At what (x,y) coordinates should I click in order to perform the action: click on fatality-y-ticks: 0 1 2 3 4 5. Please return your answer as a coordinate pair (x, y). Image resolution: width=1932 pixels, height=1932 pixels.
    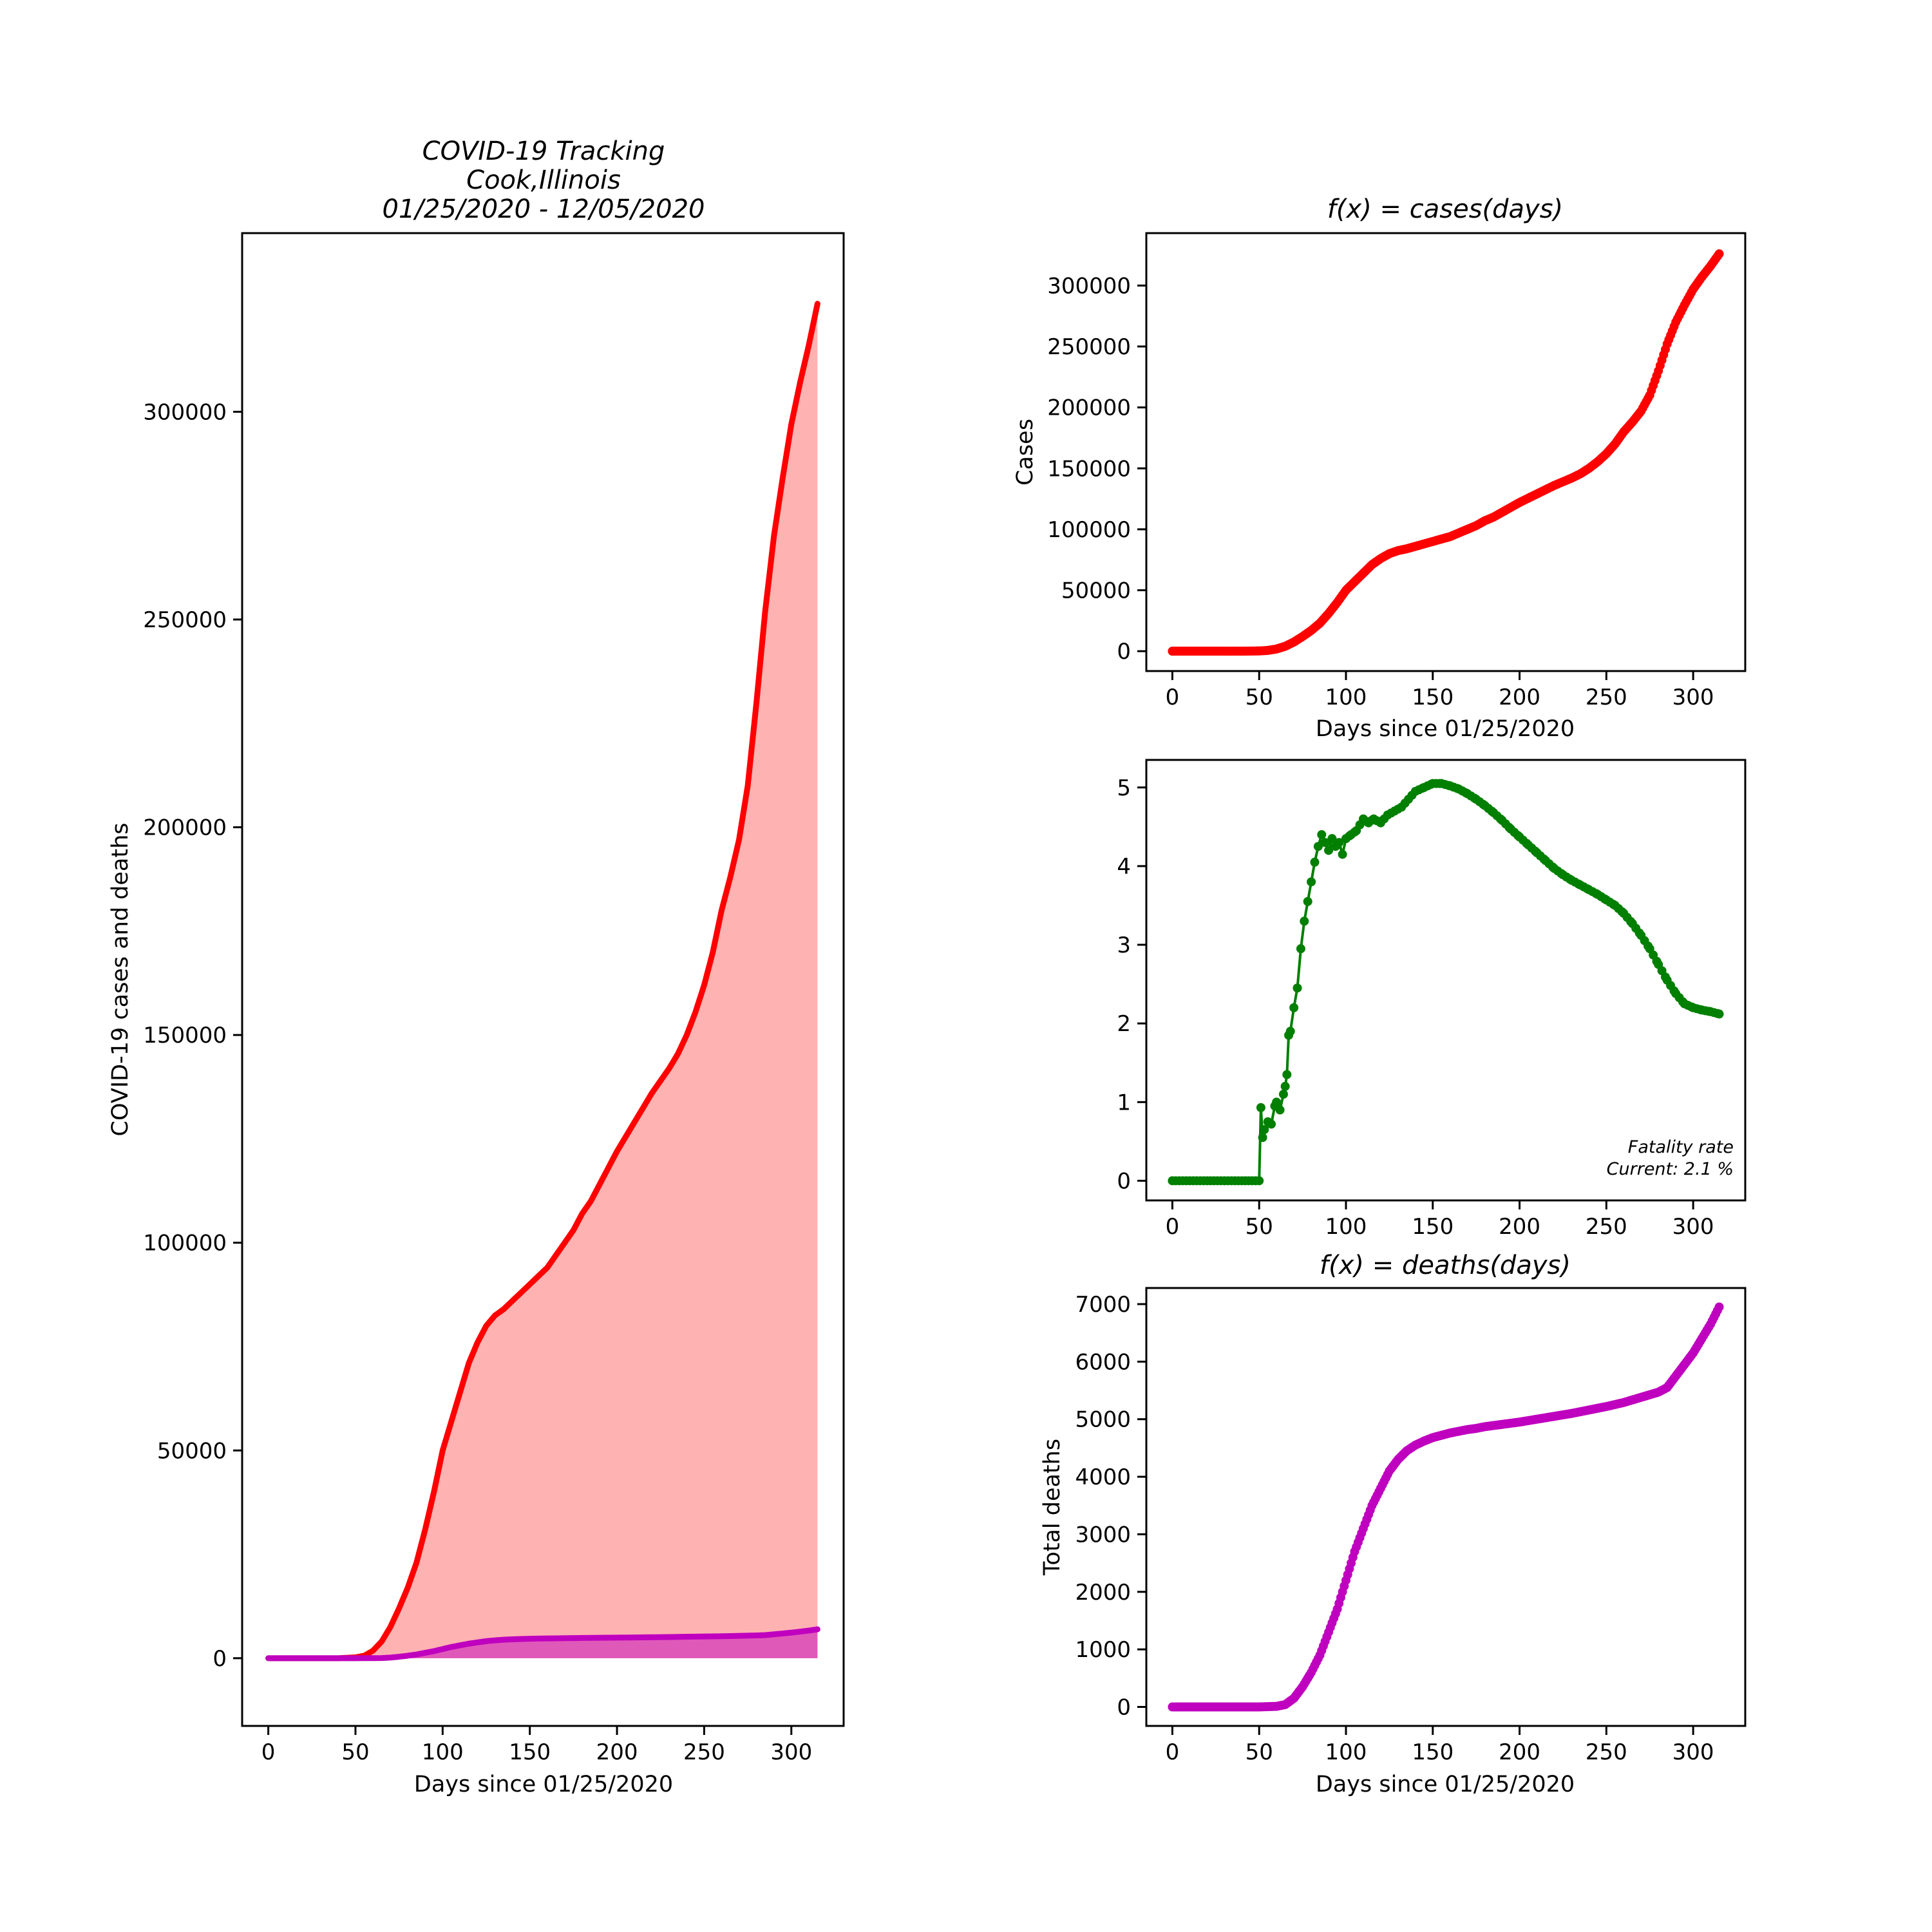
    Looking at the image, I should click on (1131, 984).